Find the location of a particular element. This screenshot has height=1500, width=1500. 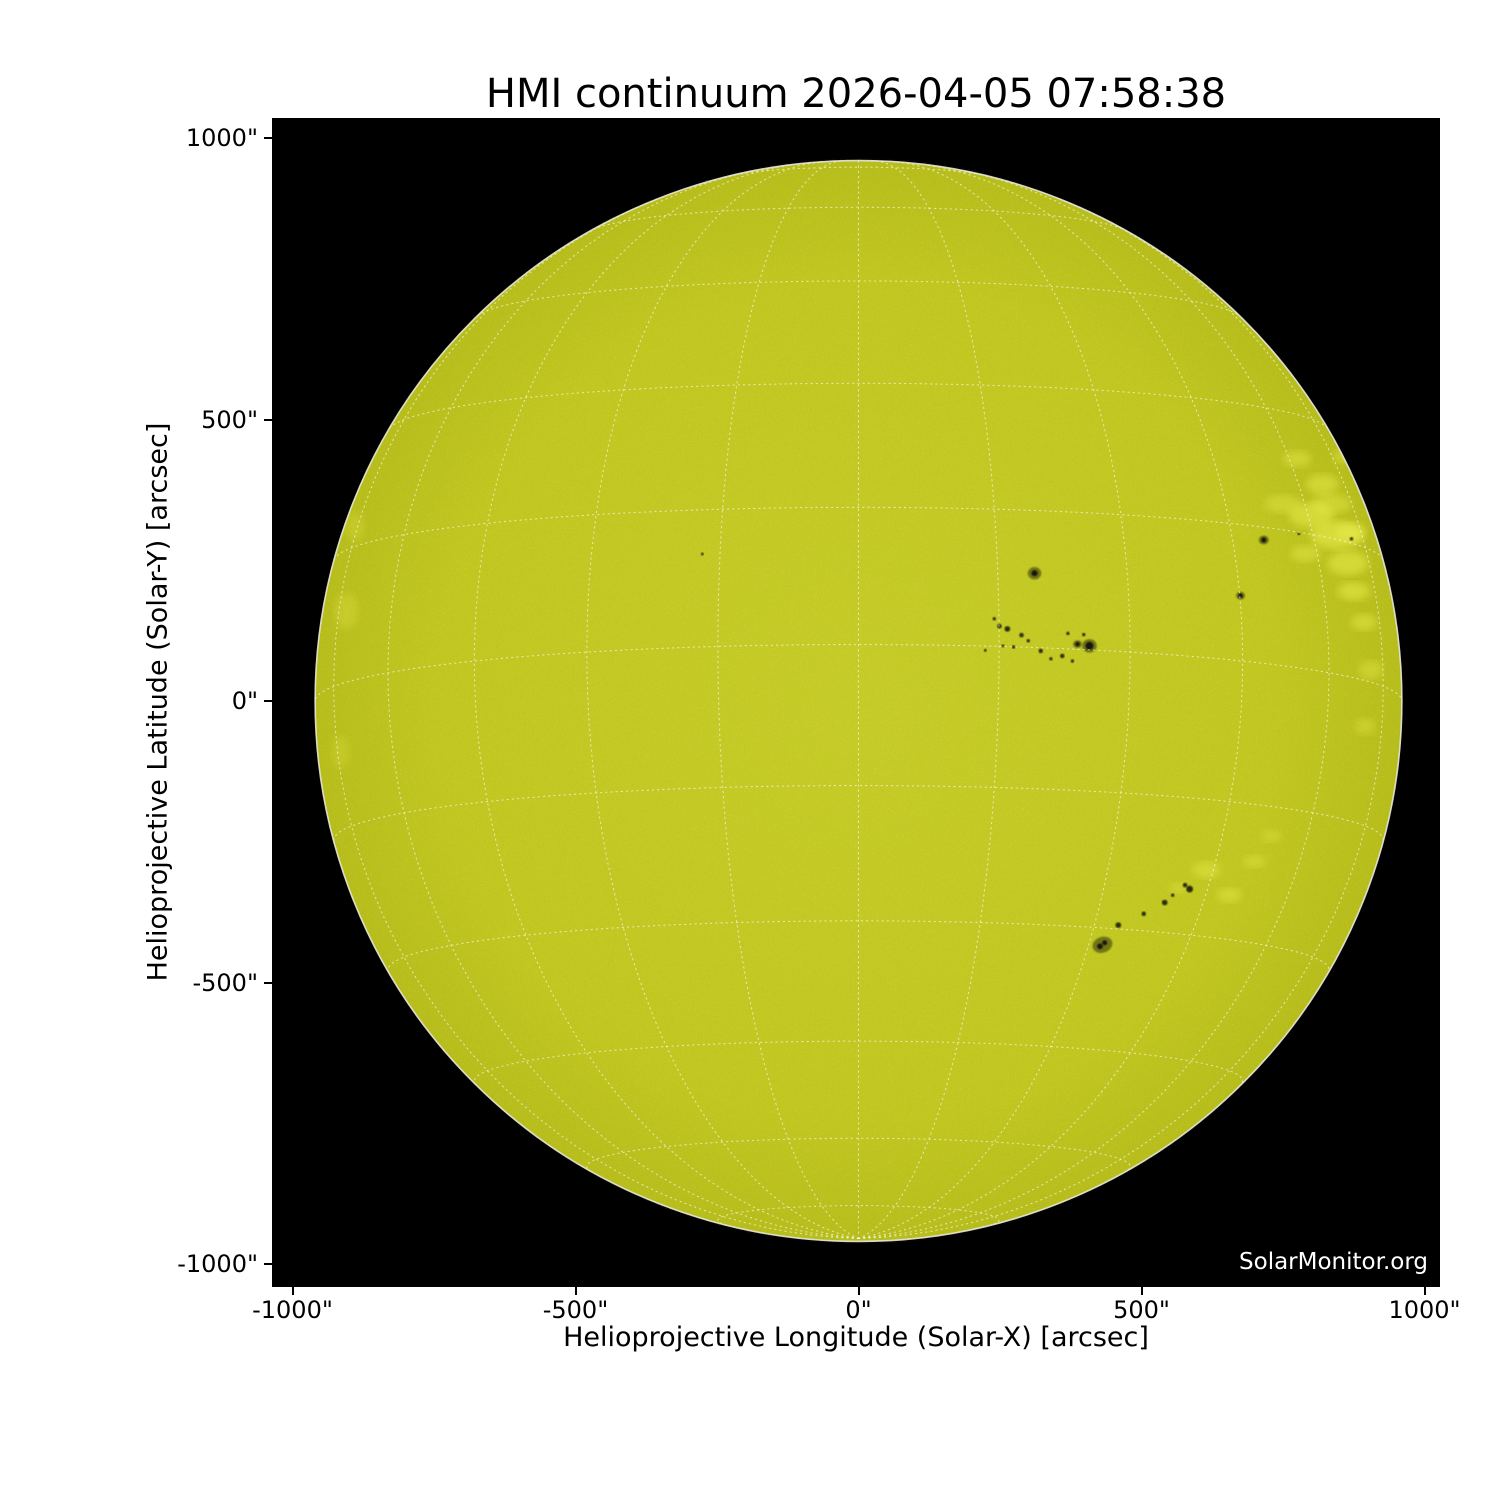

x-tick-label: 0" is located at coordinates (858, 1310).